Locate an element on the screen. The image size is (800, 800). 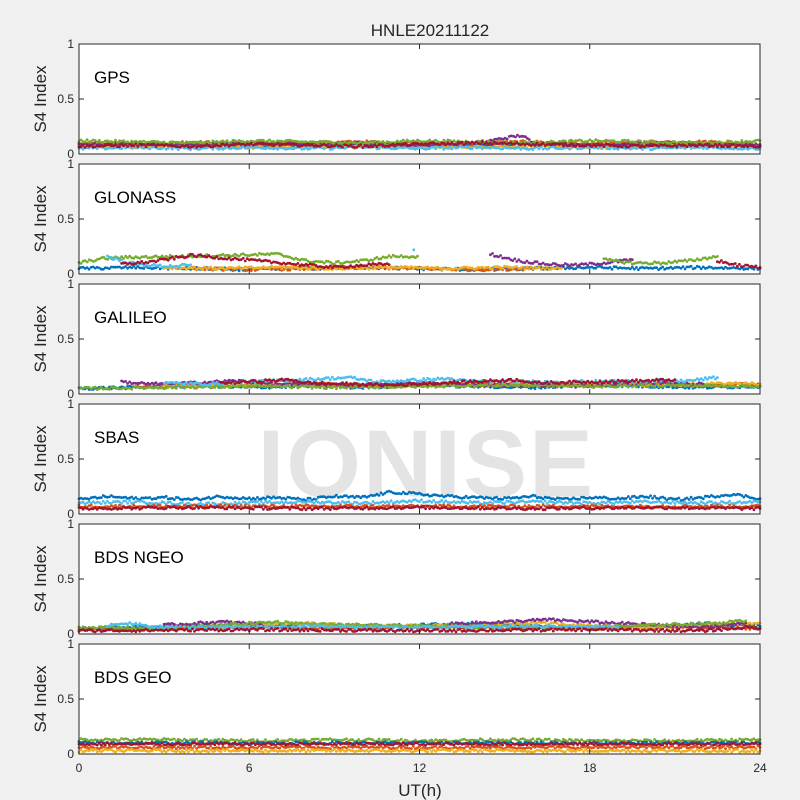
y-axis-label: S4 Index is located at coordinates (40, 99).